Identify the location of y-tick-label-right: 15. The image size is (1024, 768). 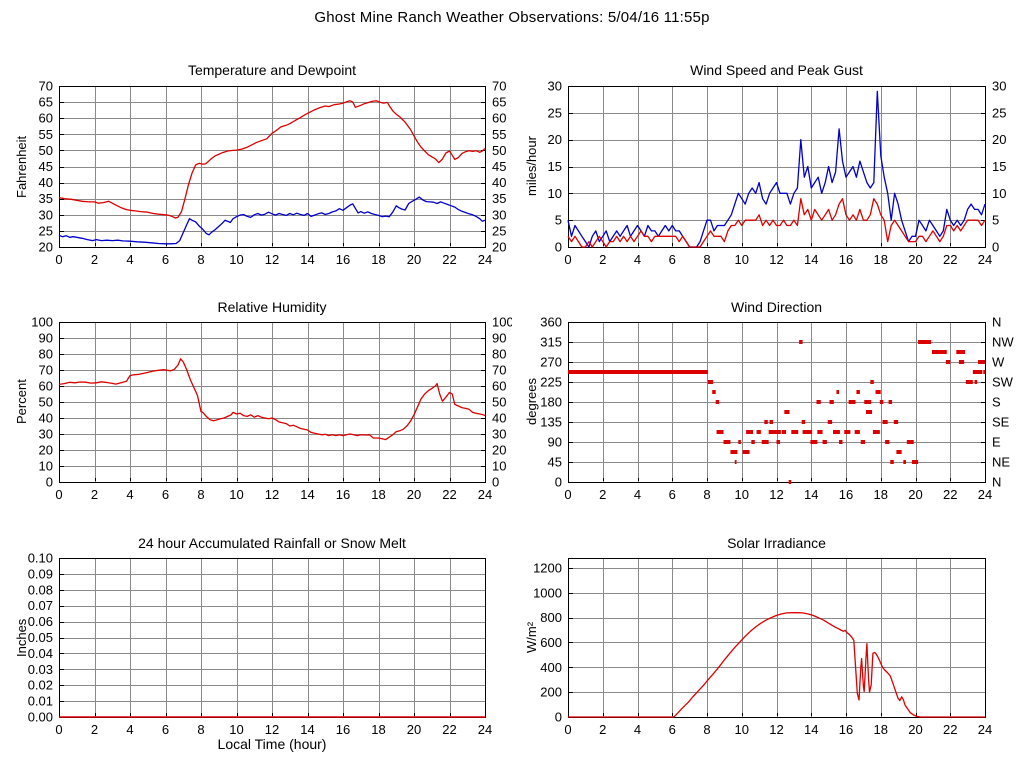
(999, 166).